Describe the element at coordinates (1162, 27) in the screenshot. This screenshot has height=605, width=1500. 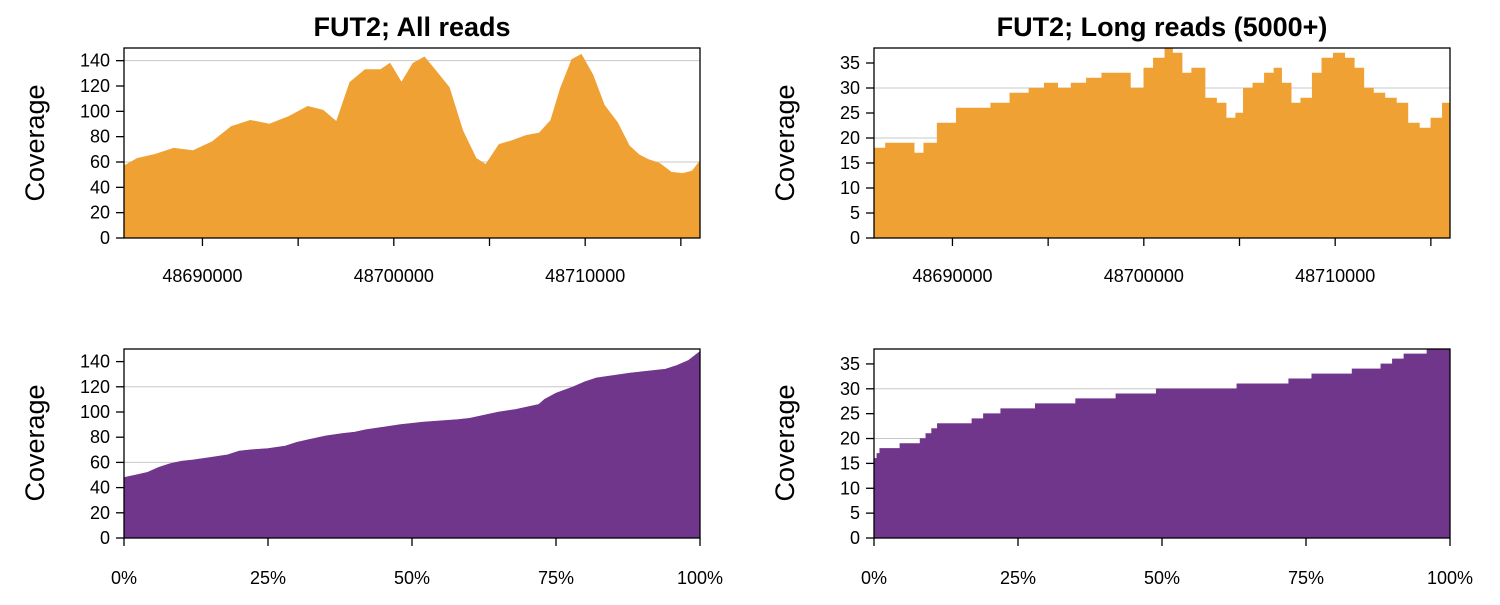
I see `panel-title: FUT2; Long reads (5000+)` at that location.